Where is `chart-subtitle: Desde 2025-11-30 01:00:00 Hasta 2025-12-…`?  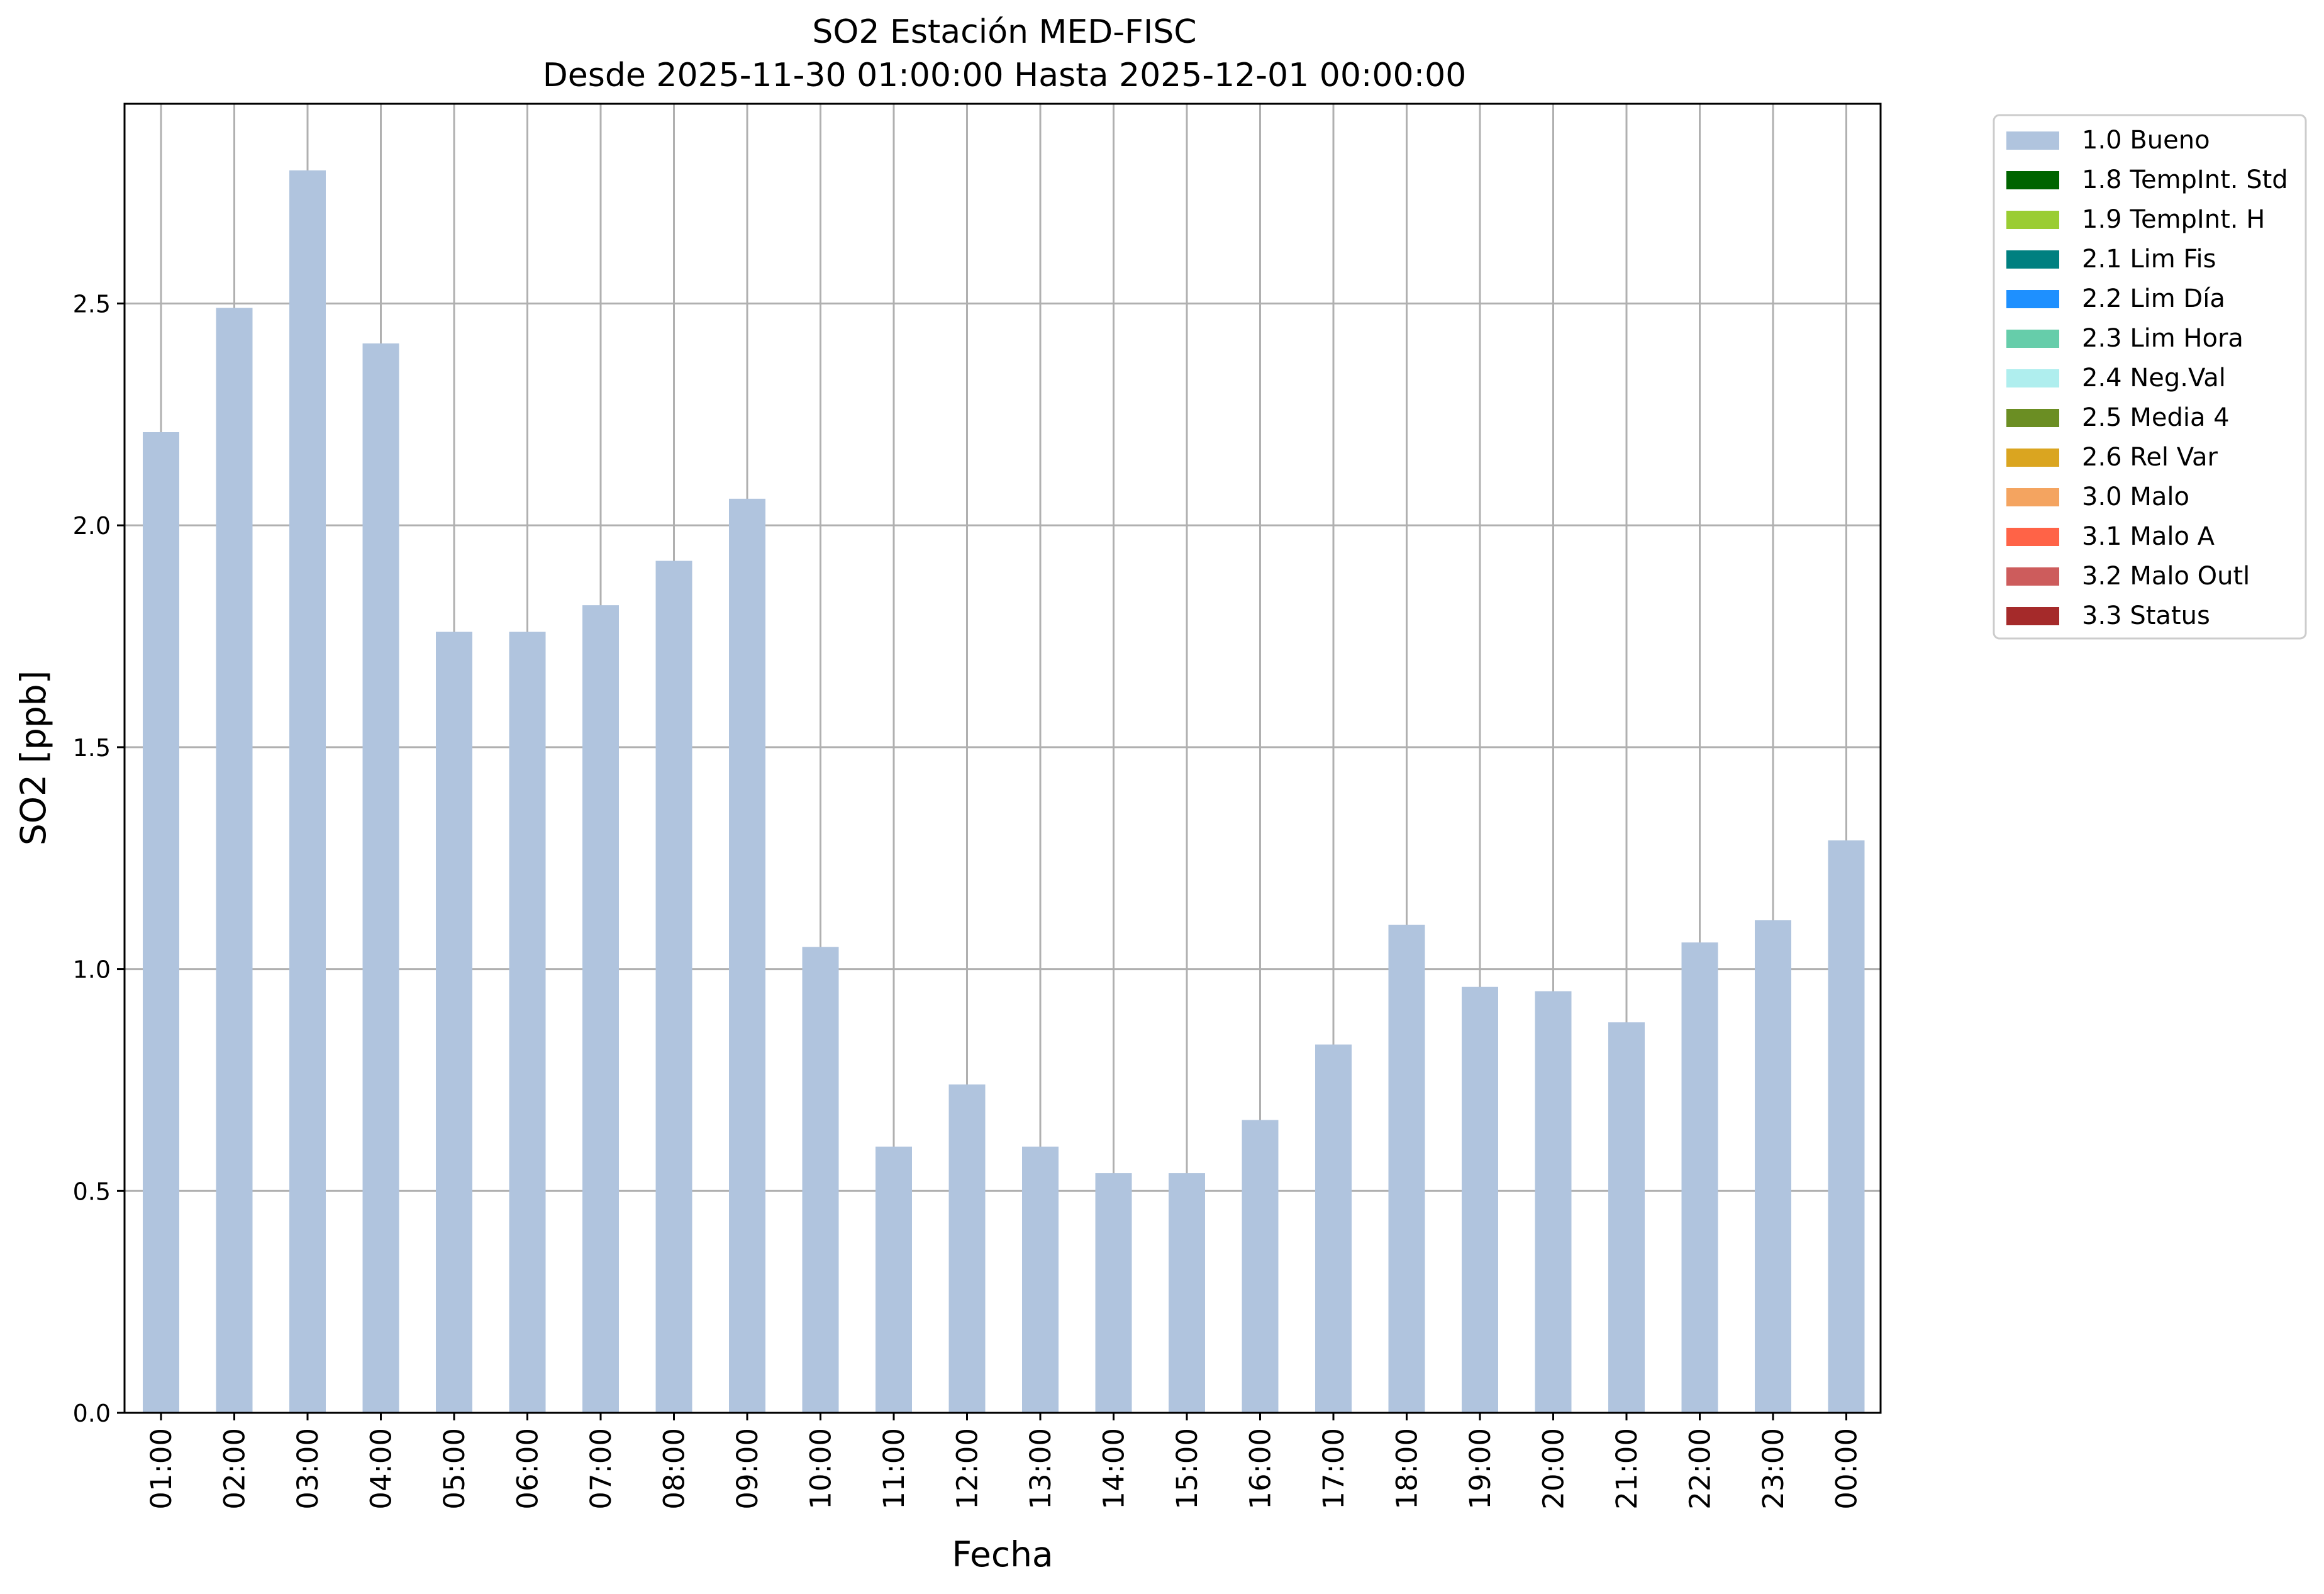 chart-subtitle: Desde 2025-11-30 01:00:00 Hasta 2025-12-… is located at coordinates (1005, 75).